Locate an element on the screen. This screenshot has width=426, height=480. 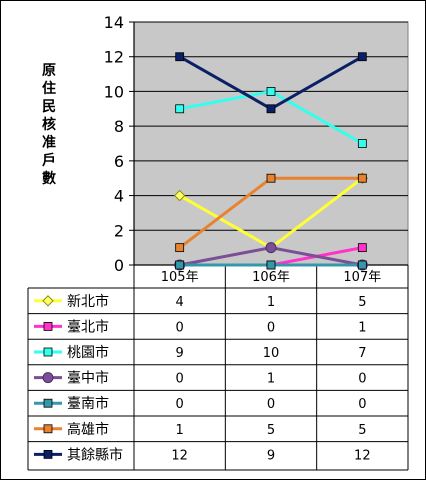
y-axis-label: 原住民核准戶數 is located at coordinates (49, 125).